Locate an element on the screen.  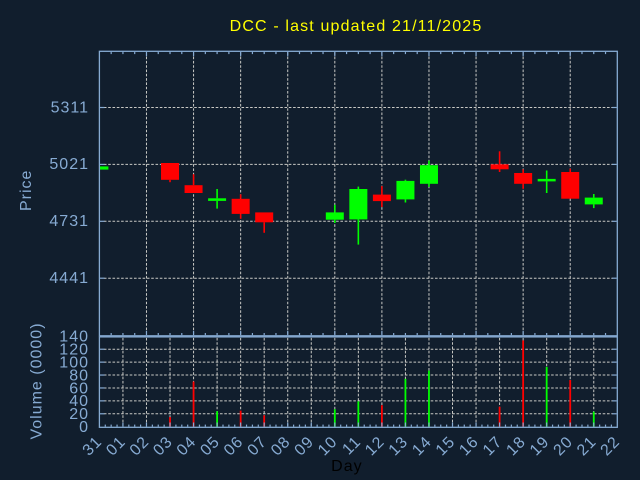
svg-text: 140 is located at coordinates (74, 337).